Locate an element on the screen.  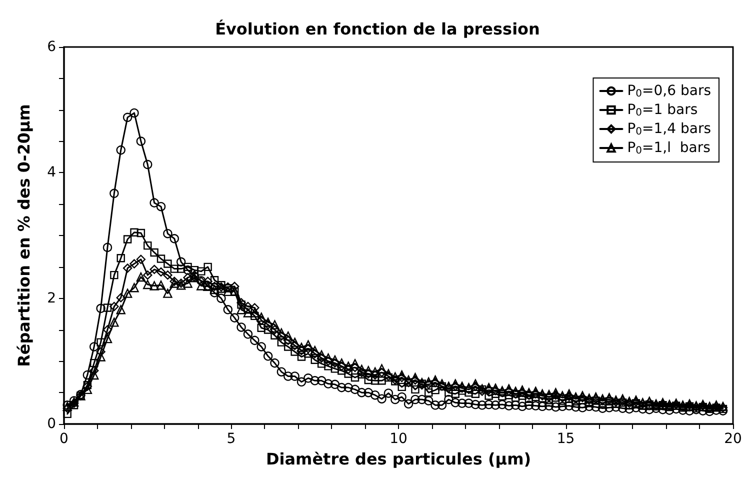
chart-title: Évolution en fonction de la pression is located at coordinates (377, 29).